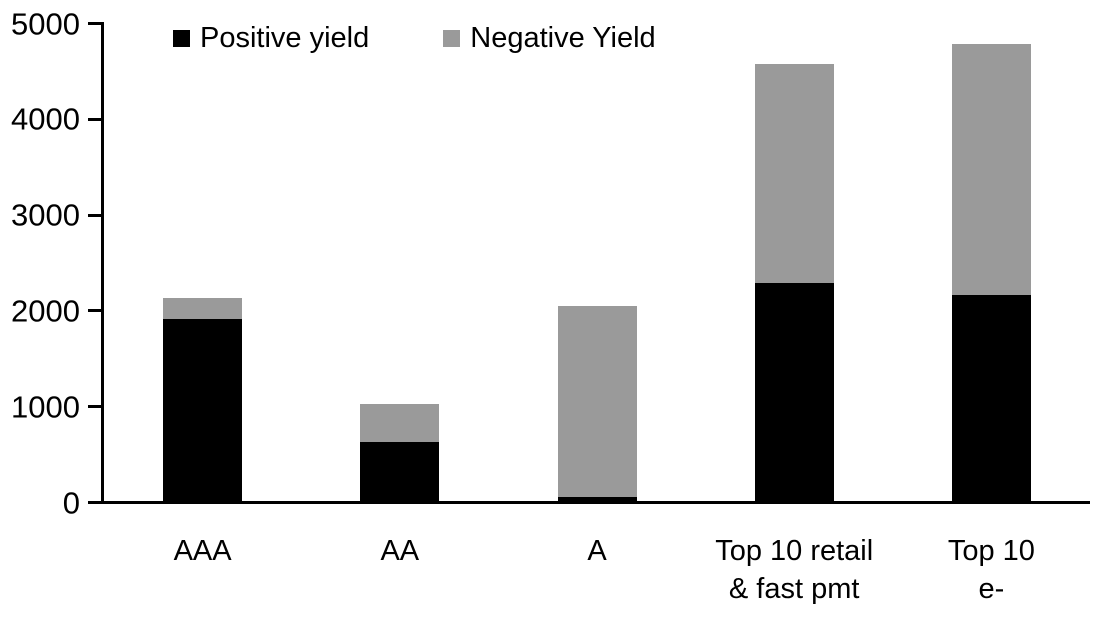 The image size is (1102, 618). What do you see at coordinates (589, 502) in the screenshot?
I see `x-axis-line` at bounding box center [589, 502].